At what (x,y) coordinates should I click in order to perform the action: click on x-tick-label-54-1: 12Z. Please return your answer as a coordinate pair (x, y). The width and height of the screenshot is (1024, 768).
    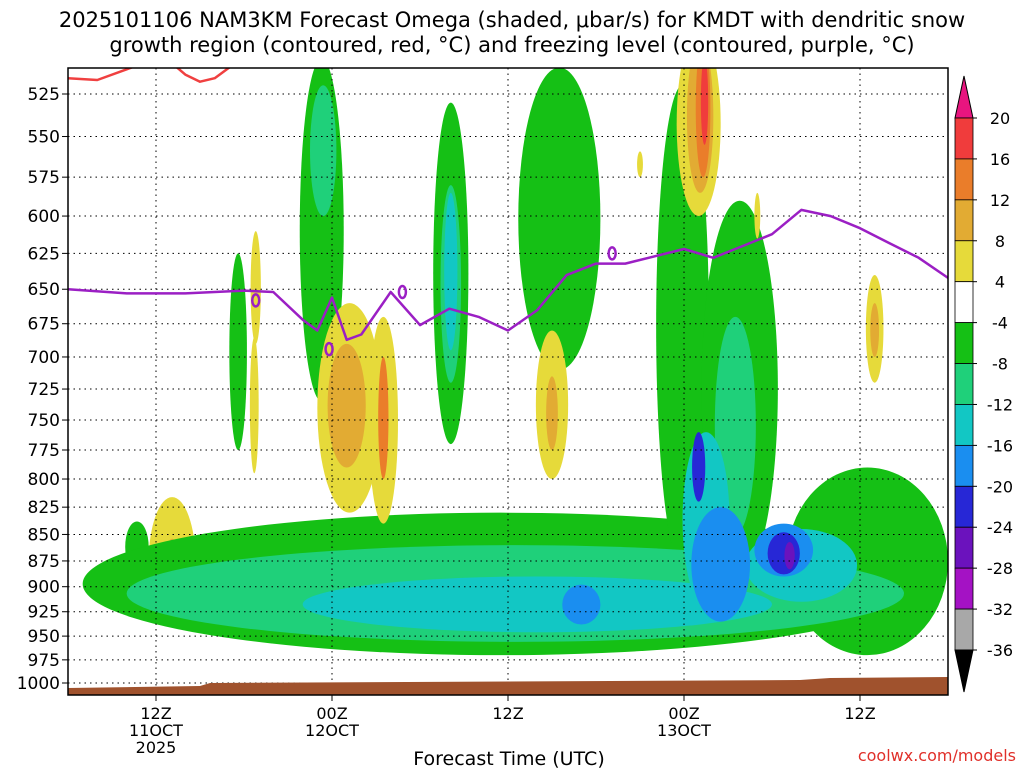
    Looking at the image, I should click on (859, 713).